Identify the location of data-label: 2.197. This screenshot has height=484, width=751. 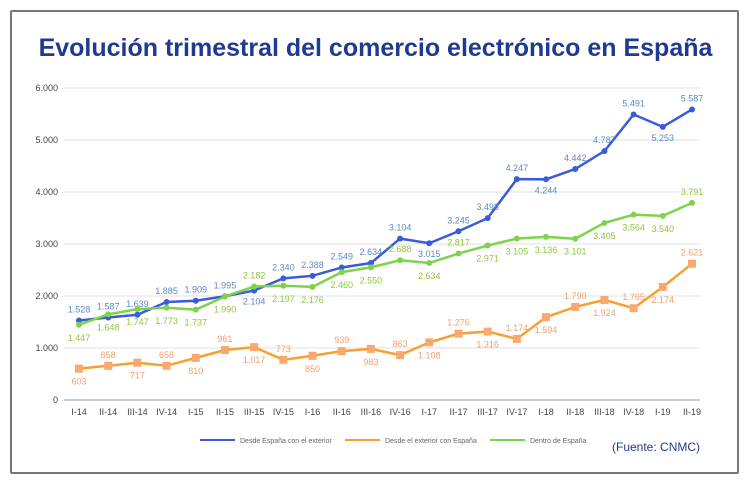
(283, 299).